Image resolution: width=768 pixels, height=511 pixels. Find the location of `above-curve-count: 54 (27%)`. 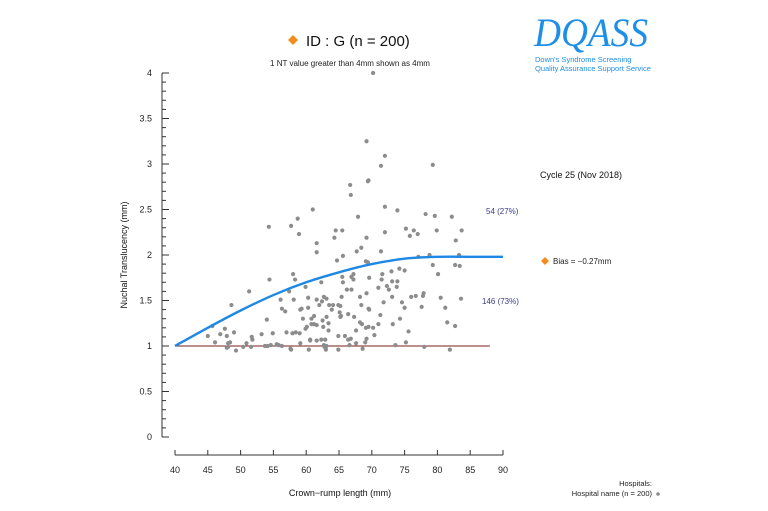

above-curve-count: 54 (27%) is located at coordinates (502, 211).